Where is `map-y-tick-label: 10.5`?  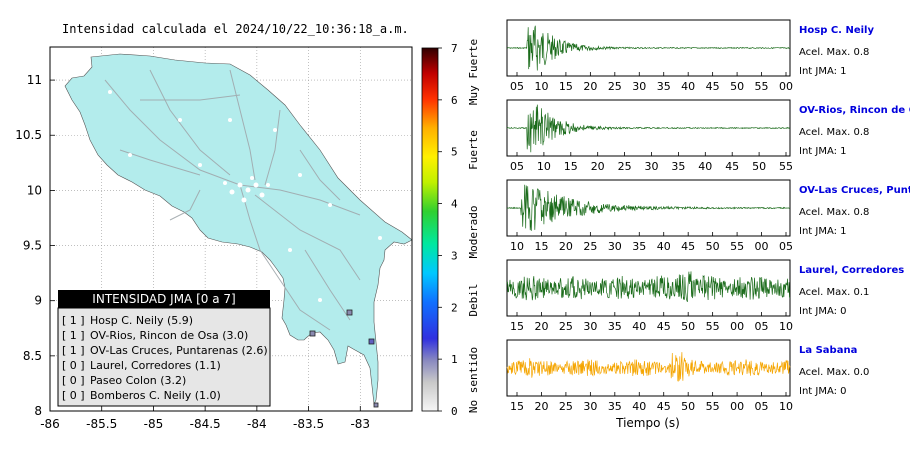 map-y-tick-label: 10.5 is located at coordinates (28, 135).